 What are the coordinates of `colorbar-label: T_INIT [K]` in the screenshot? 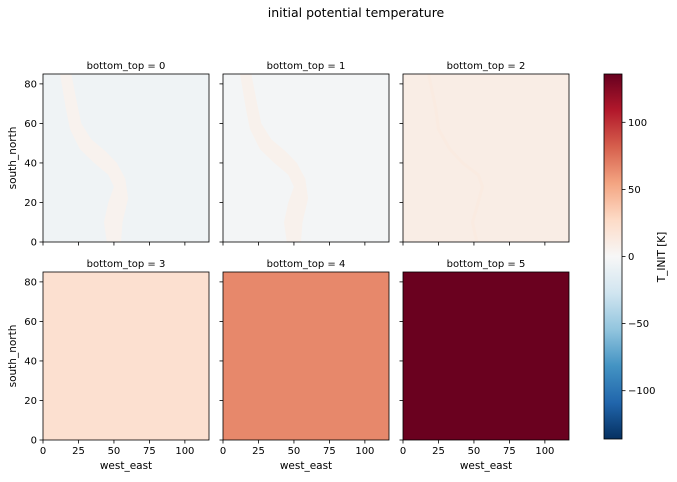 It's located at (662, 258).